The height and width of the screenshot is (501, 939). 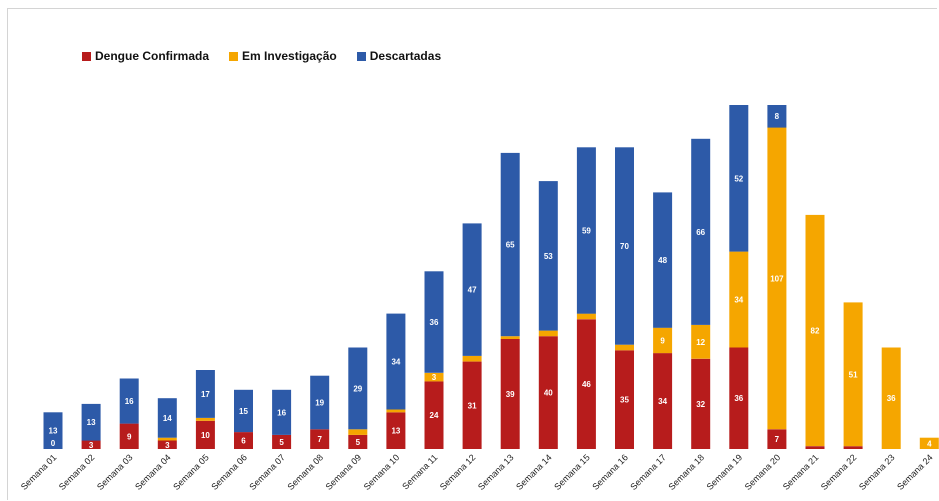 I want to click on data-label: 59, so click(x=586, y=230).